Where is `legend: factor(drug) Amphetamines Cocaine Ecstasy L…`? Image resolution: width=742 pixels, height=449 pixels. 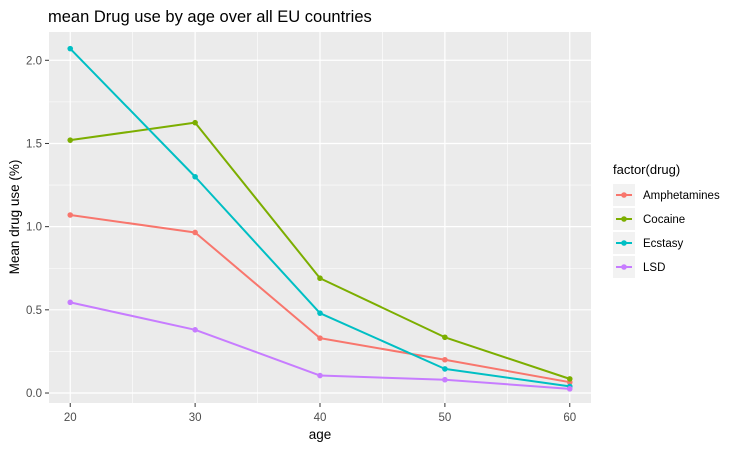 legend: factor(drug) Amphetamines Cocaine Ecstasy L… is located at coordinates (666, 220).